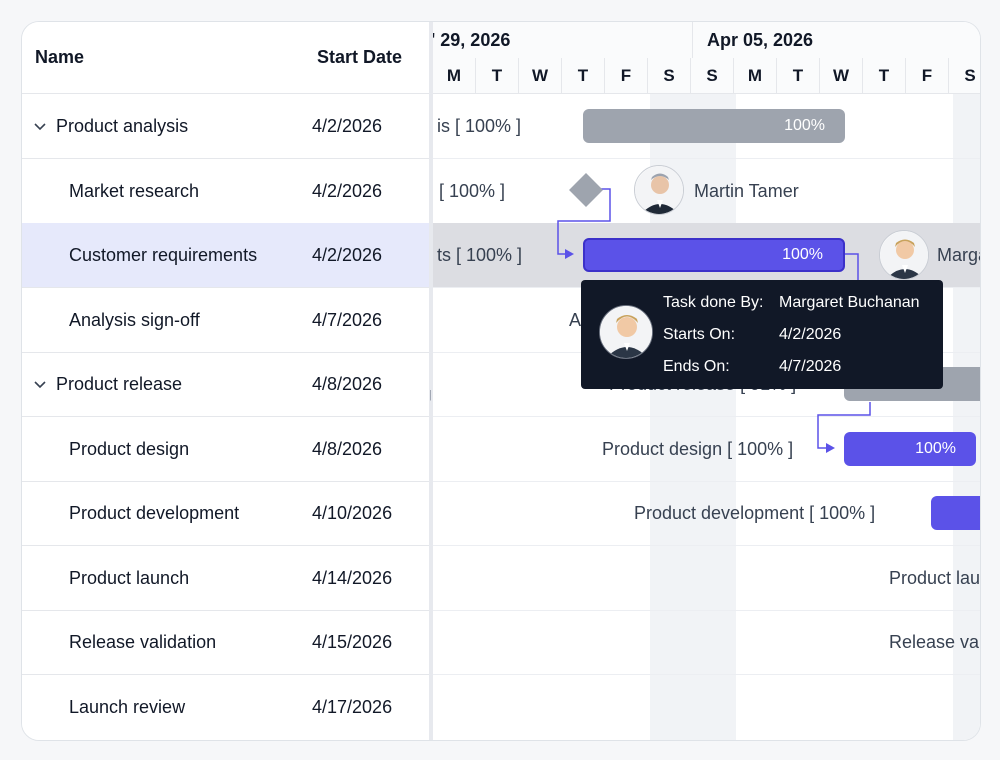 This screenshot has width=1000, height=760. Describe the element at coordinates (472, 191) in the screenshot. I see `task-bar-label: [ 100% ]` at that location.